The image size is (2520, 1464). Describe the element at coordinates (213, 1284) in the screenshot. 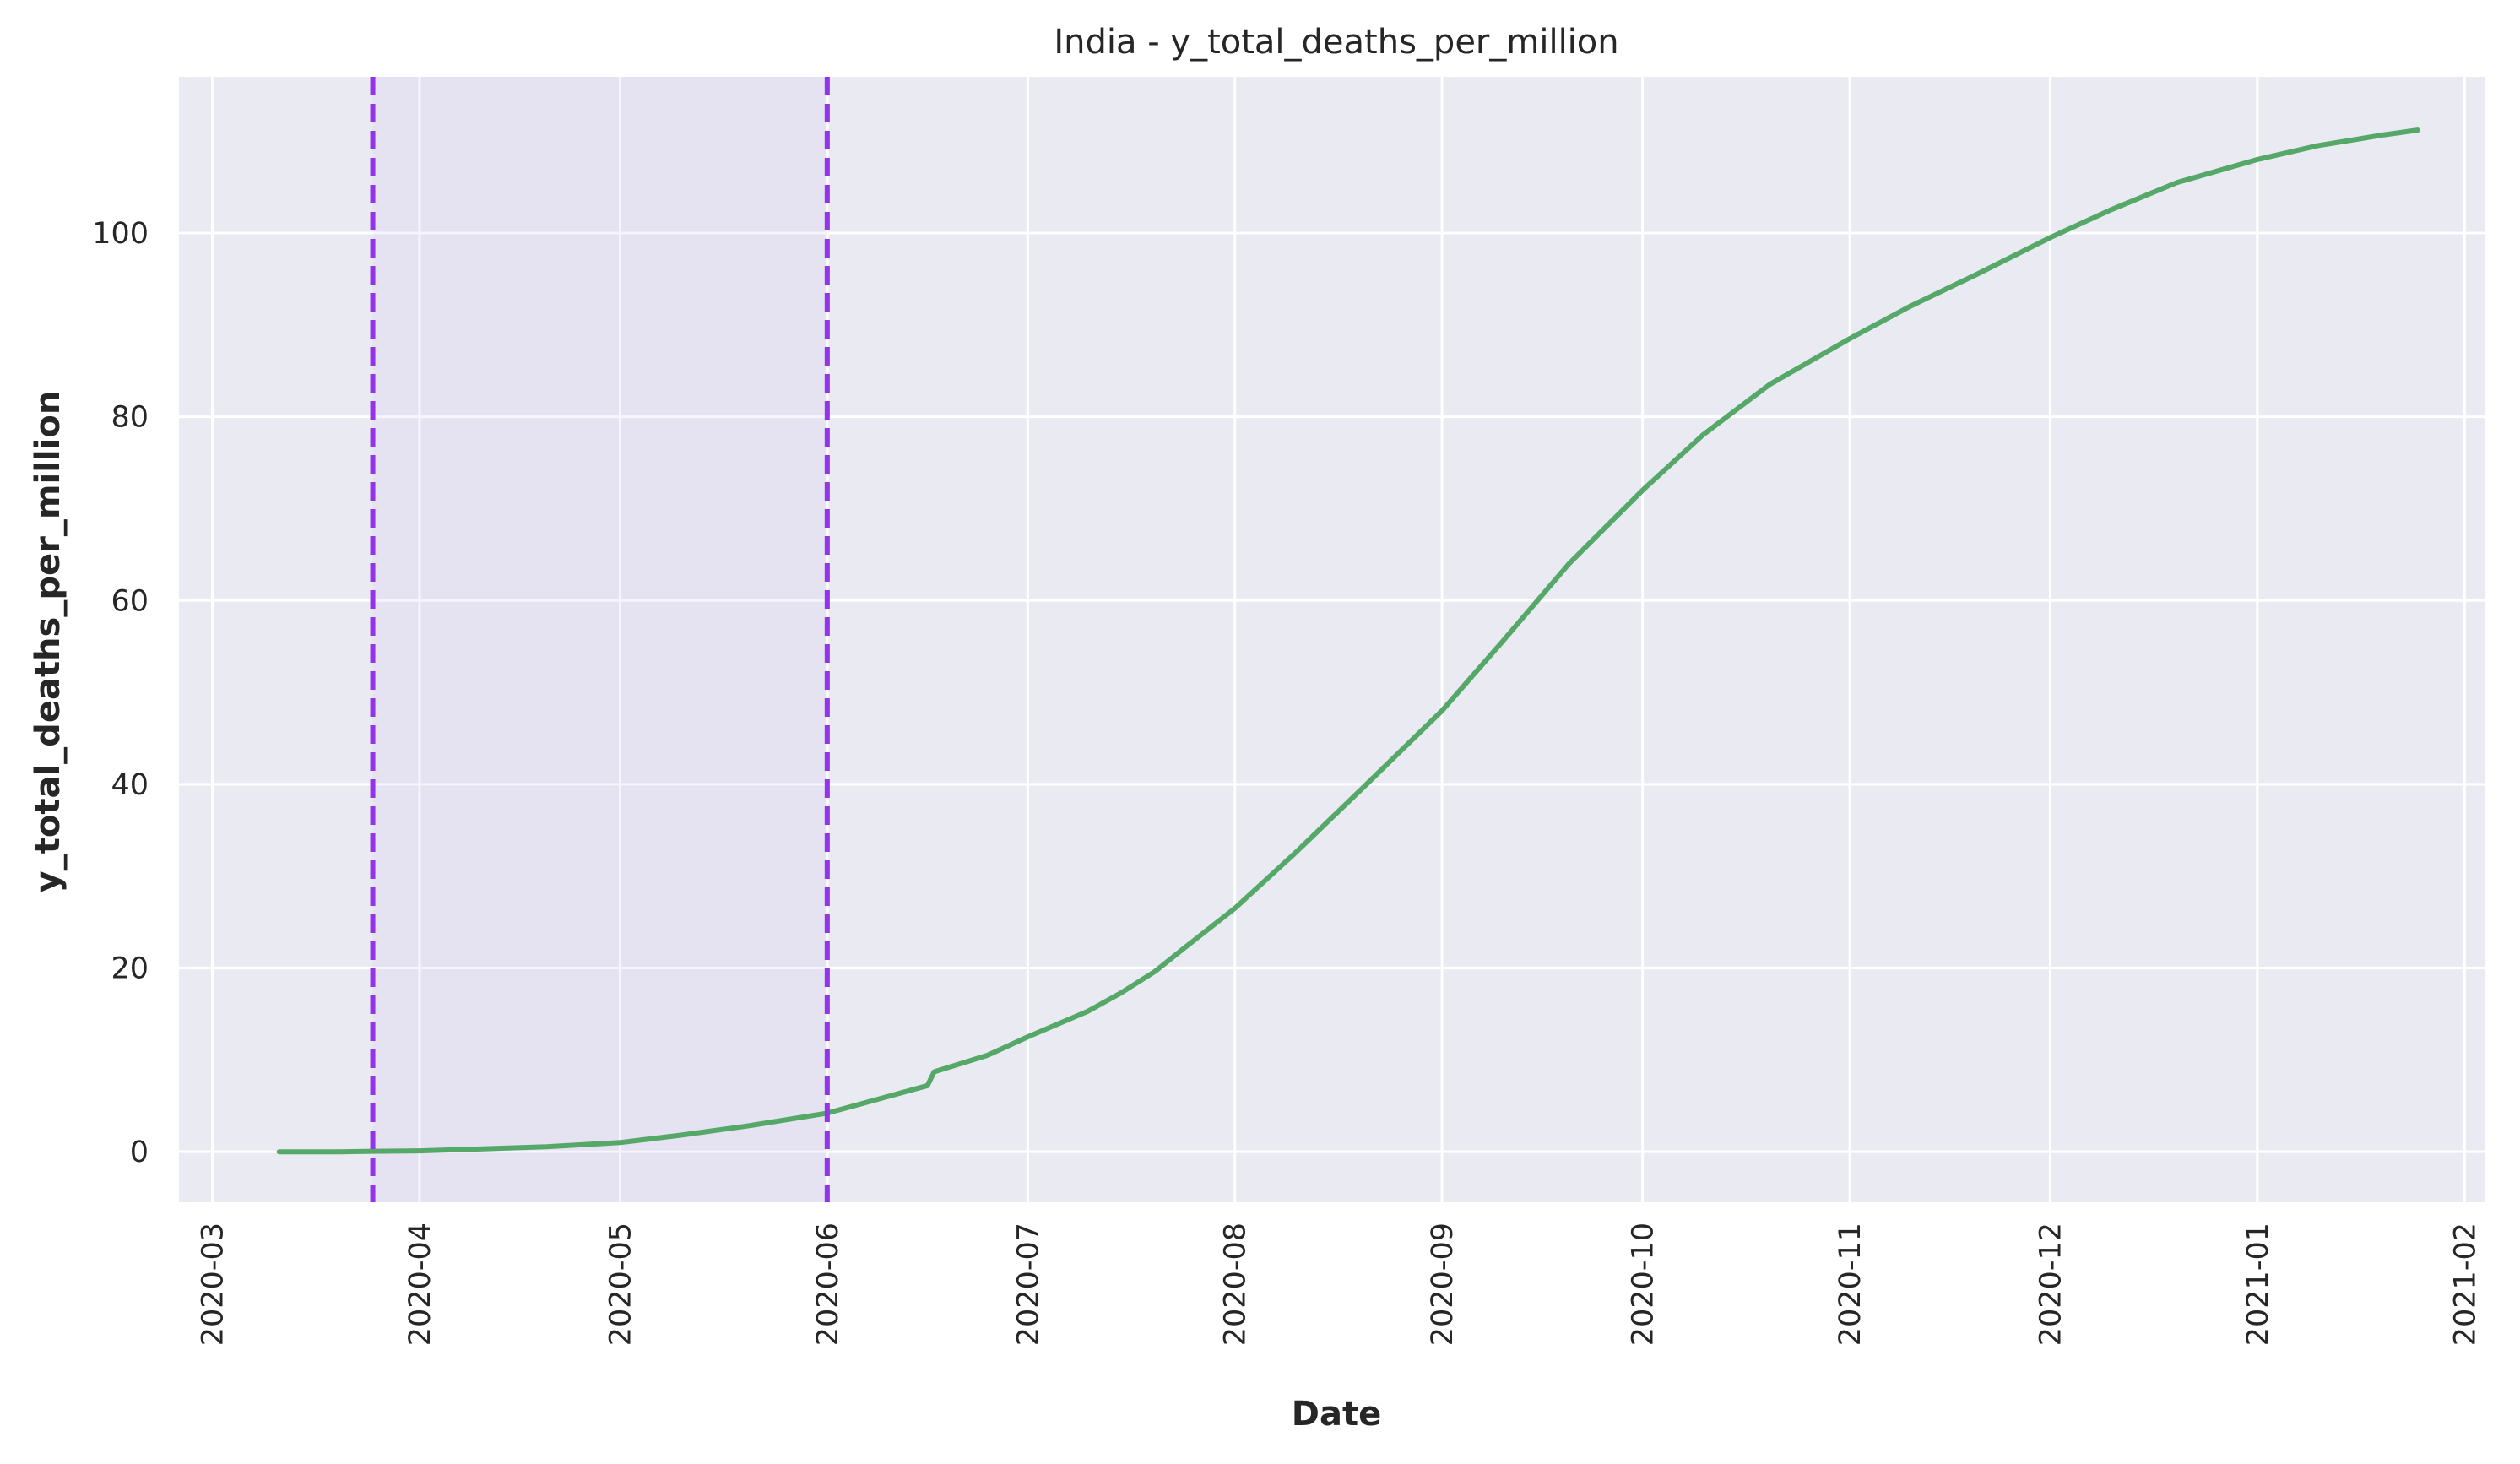

I see `x-tick-label: 2020-03` at that location.